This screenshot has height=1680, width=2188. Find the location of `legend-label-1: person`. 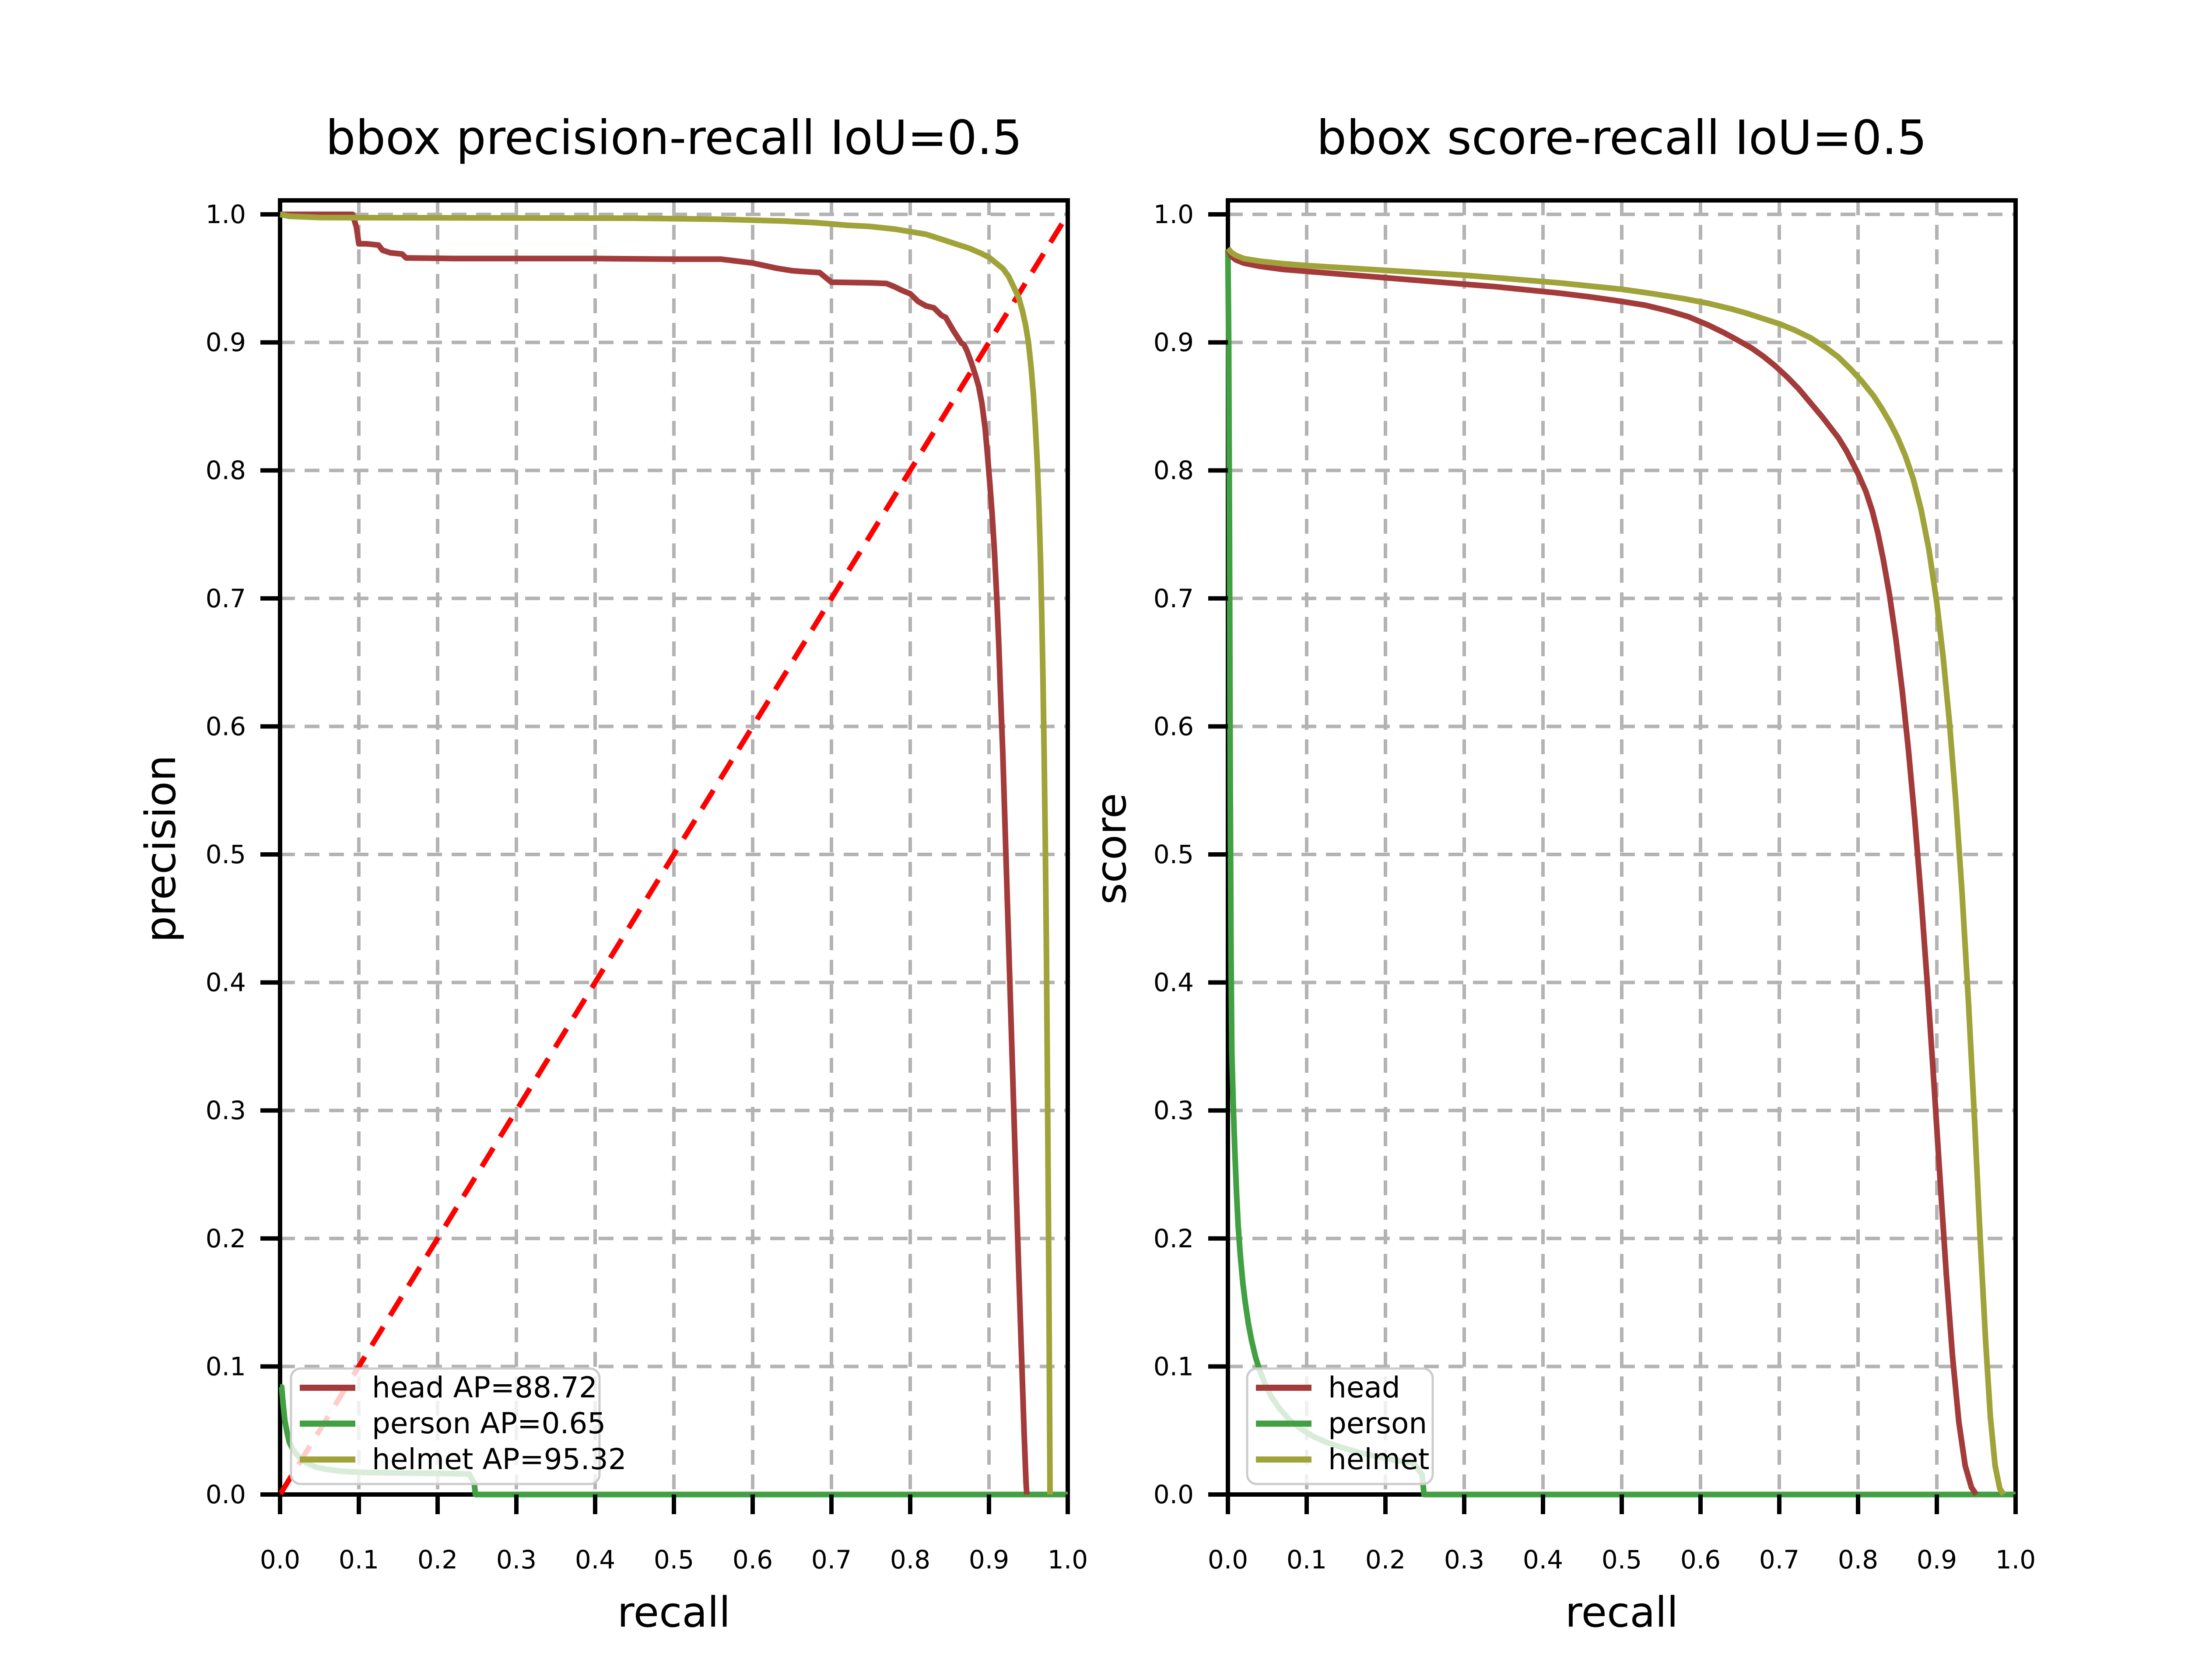

legend-label-1: person is located at coordinates (1377, 1423).